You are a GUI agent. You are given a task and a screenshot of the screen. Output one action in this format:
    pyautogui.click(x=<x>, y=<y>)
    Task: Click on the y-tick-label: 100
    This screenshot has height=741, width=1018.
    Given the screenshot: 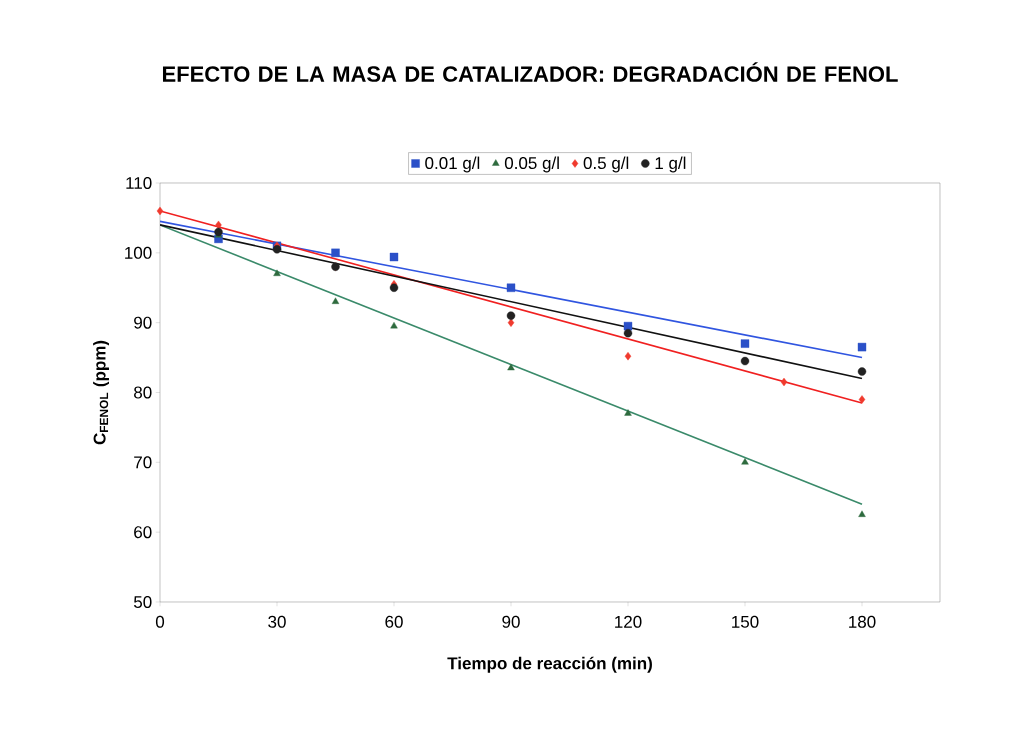 What is the action you would take?
    pyautogui.click(x=138, y=252)
    